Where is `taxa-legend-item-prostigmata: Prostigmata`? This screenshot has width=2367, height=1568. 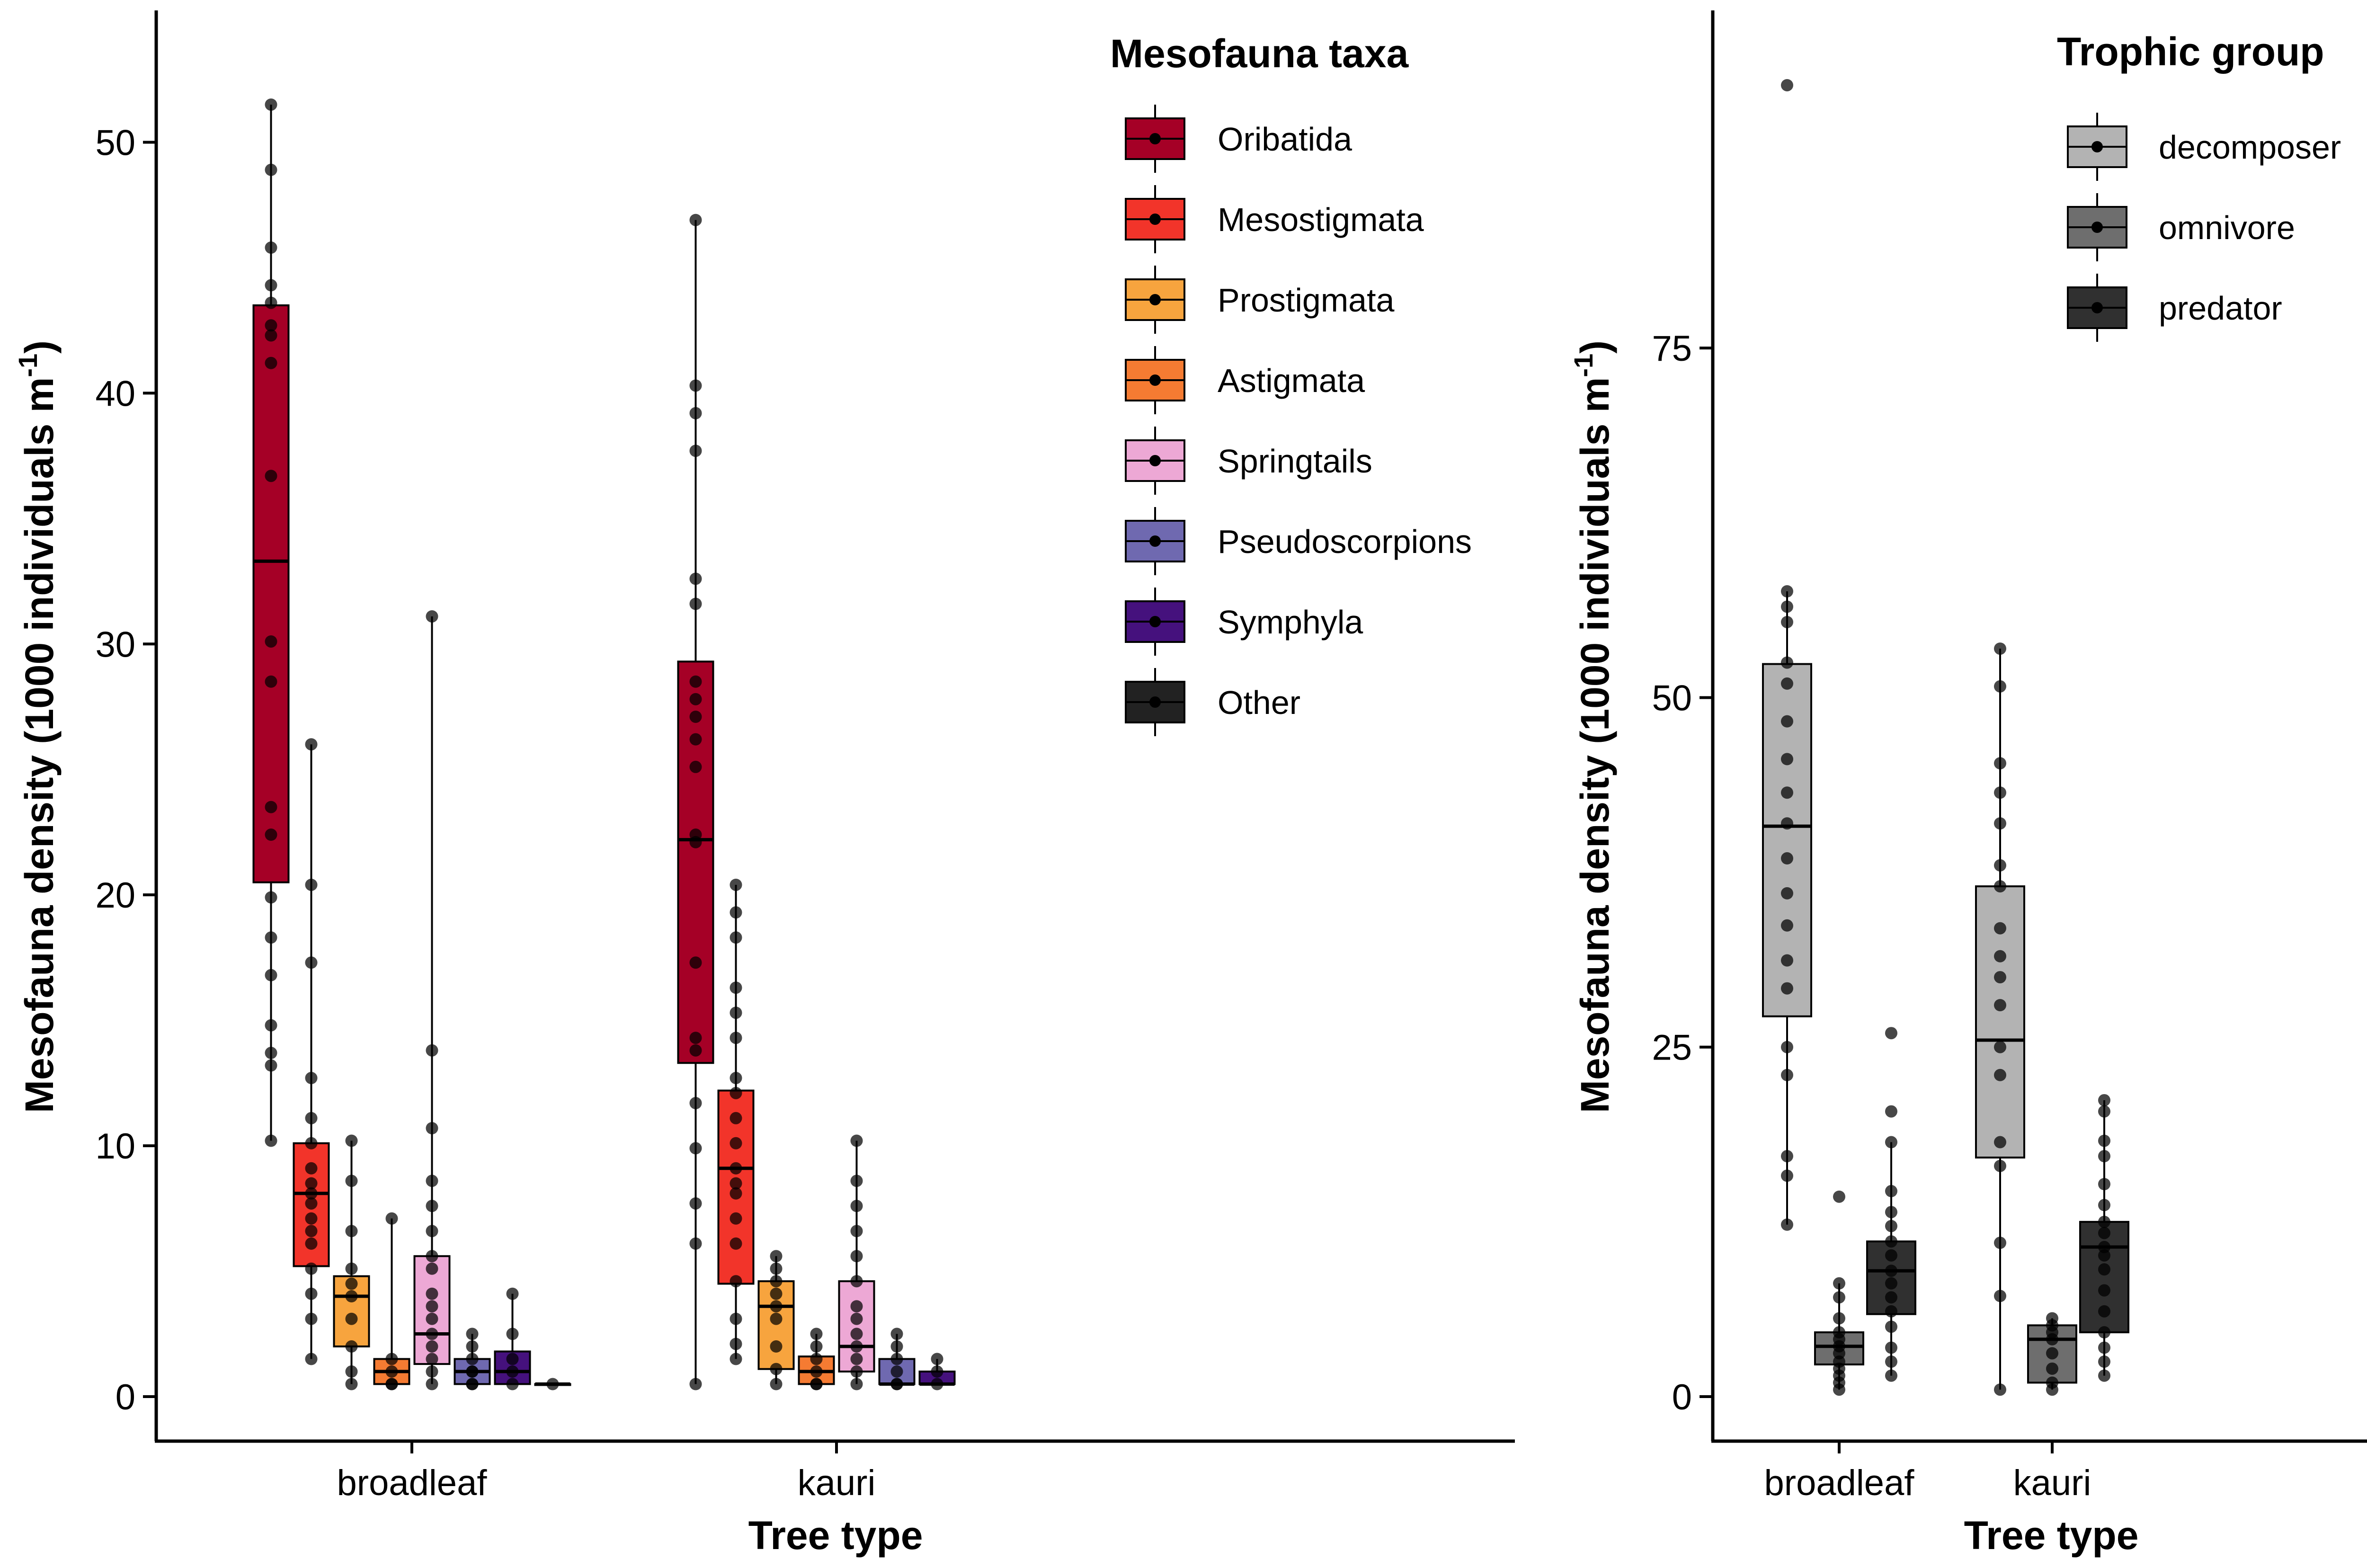 taxa-legend-item-prostigmata: Prostigmata is located at coordinates (1260, 300).